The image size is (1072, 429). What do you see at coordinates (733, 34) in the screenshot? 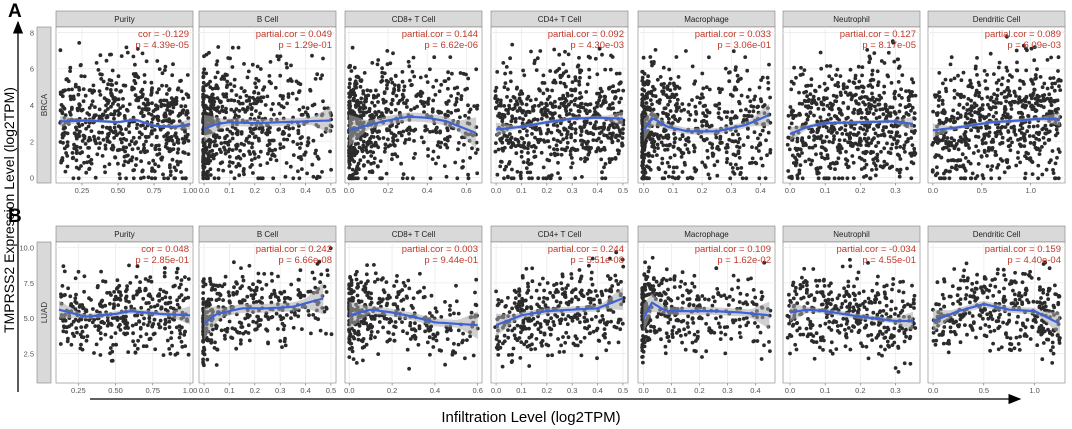
I see `correlation-value: partial.cor = 0.033` at bounding box center [733, 34].